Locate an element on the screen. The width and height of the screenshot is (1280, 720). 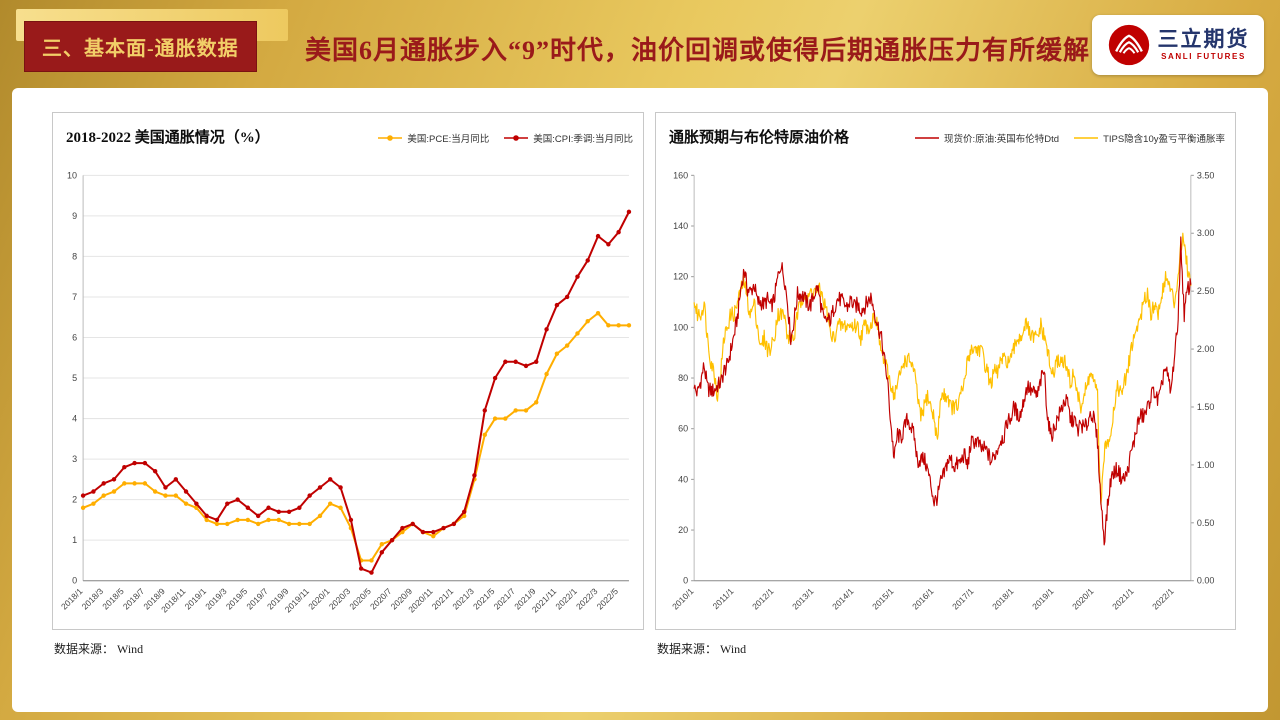
svg-text: 2011/1 is located at coordinates (723, 598).